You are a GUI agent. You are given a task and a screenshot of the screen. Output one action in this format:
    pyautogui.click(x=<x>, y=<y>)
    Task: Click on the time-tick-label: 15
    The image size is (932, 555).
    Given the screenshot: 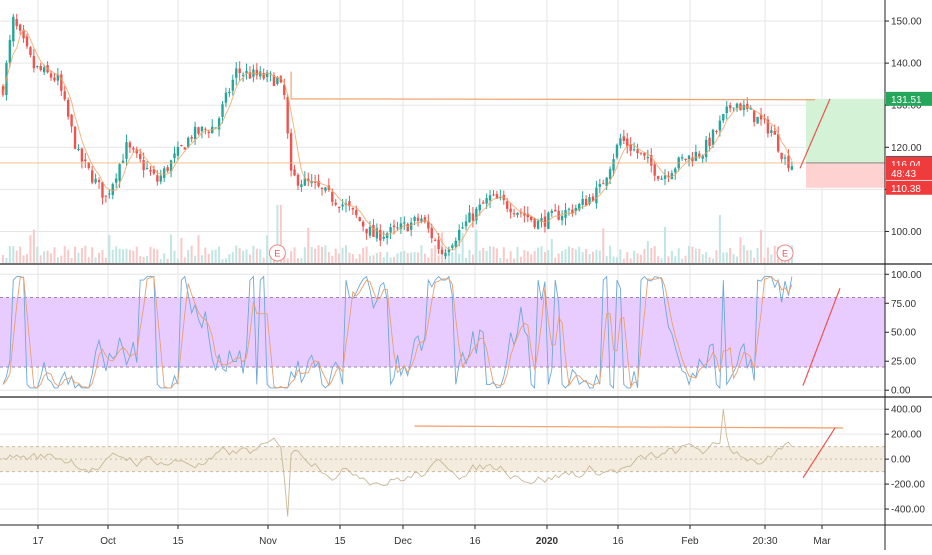 What is the action you would take?
    pyautogui.click(x=178, y=541)
    